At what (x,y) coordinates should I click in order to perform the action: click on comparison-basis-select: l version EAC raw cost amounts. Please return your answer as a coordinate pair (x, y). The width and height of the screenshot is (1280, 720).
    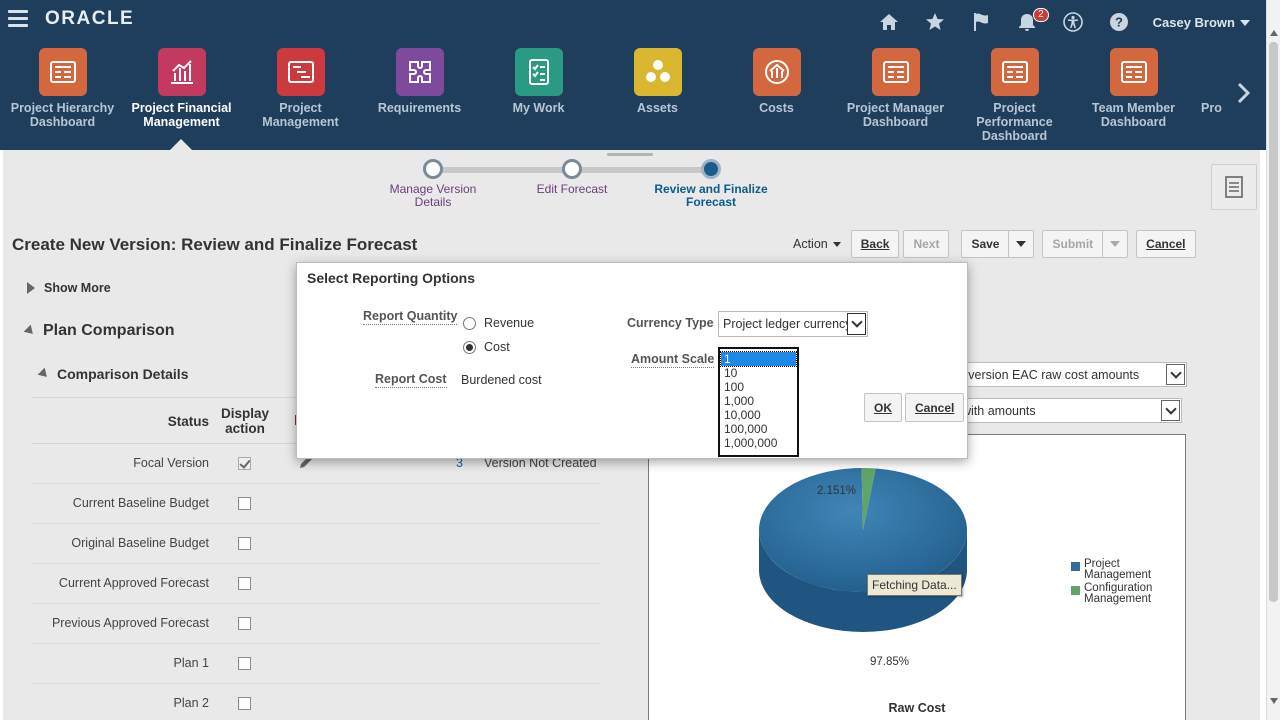
    Looking at the image, I should click on (1070, 374).